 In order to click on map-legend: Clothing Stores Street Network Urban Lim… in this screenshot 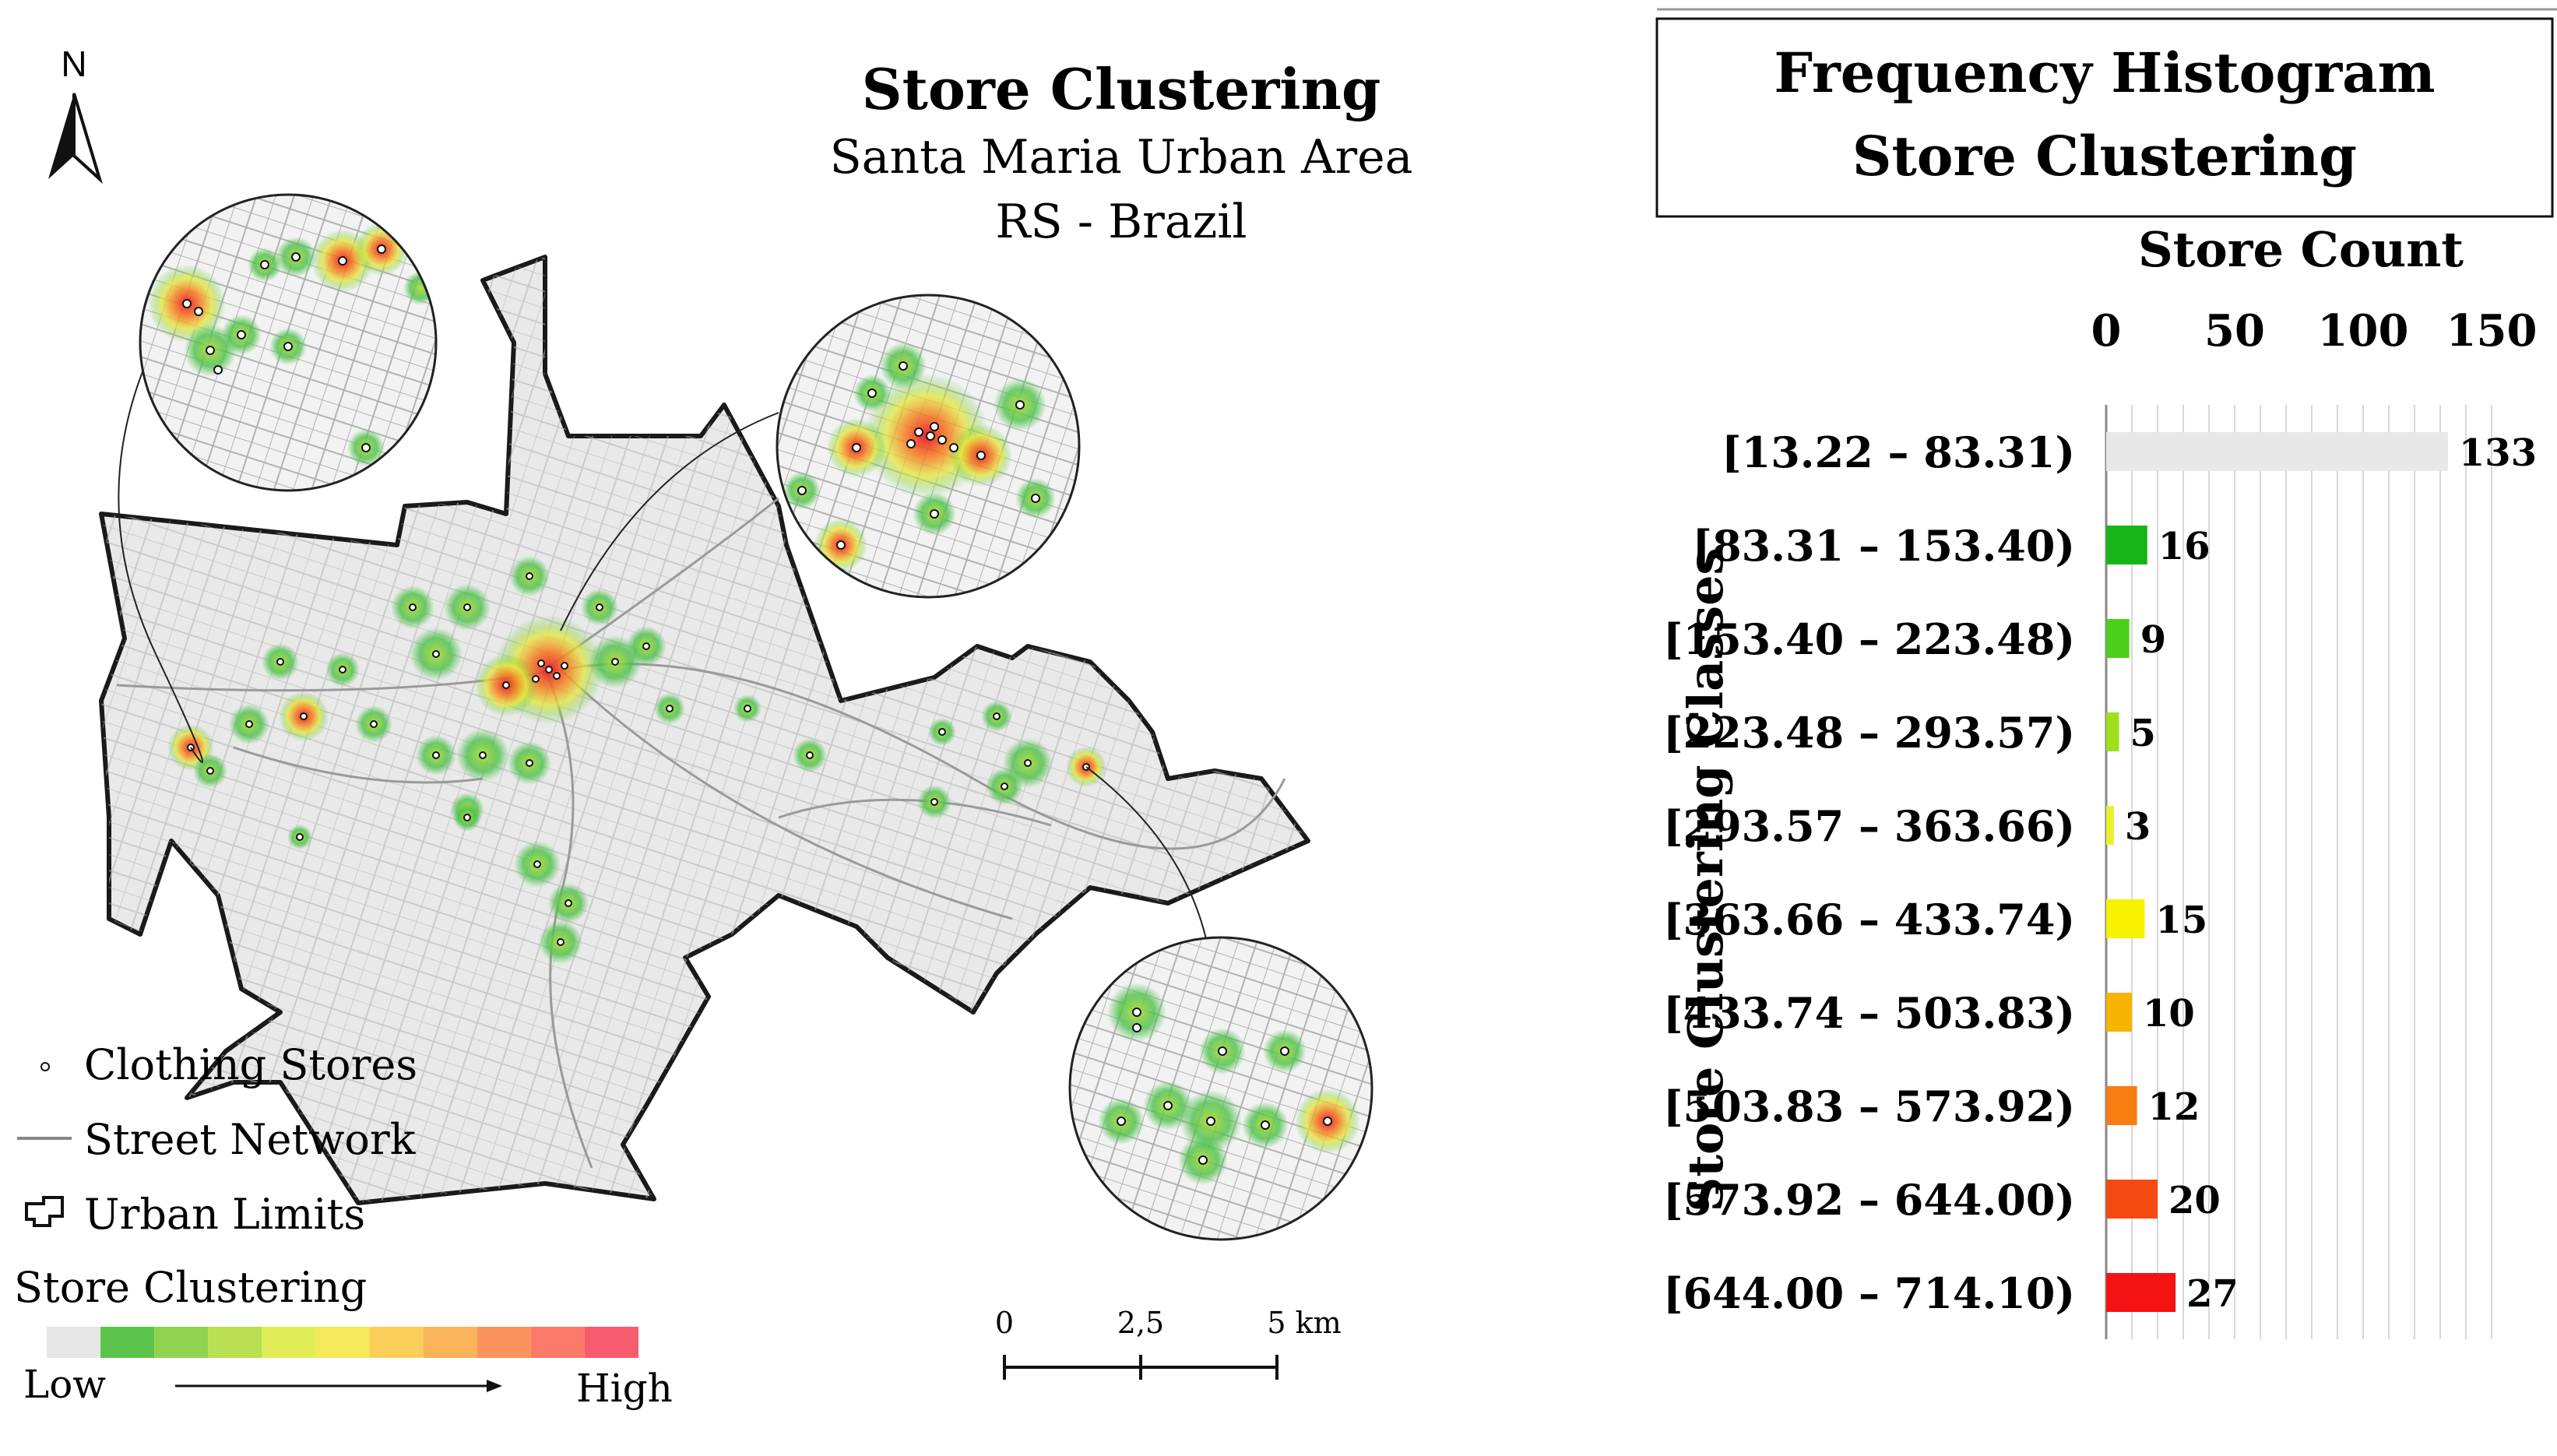, I will do `click(344, 1225)`.